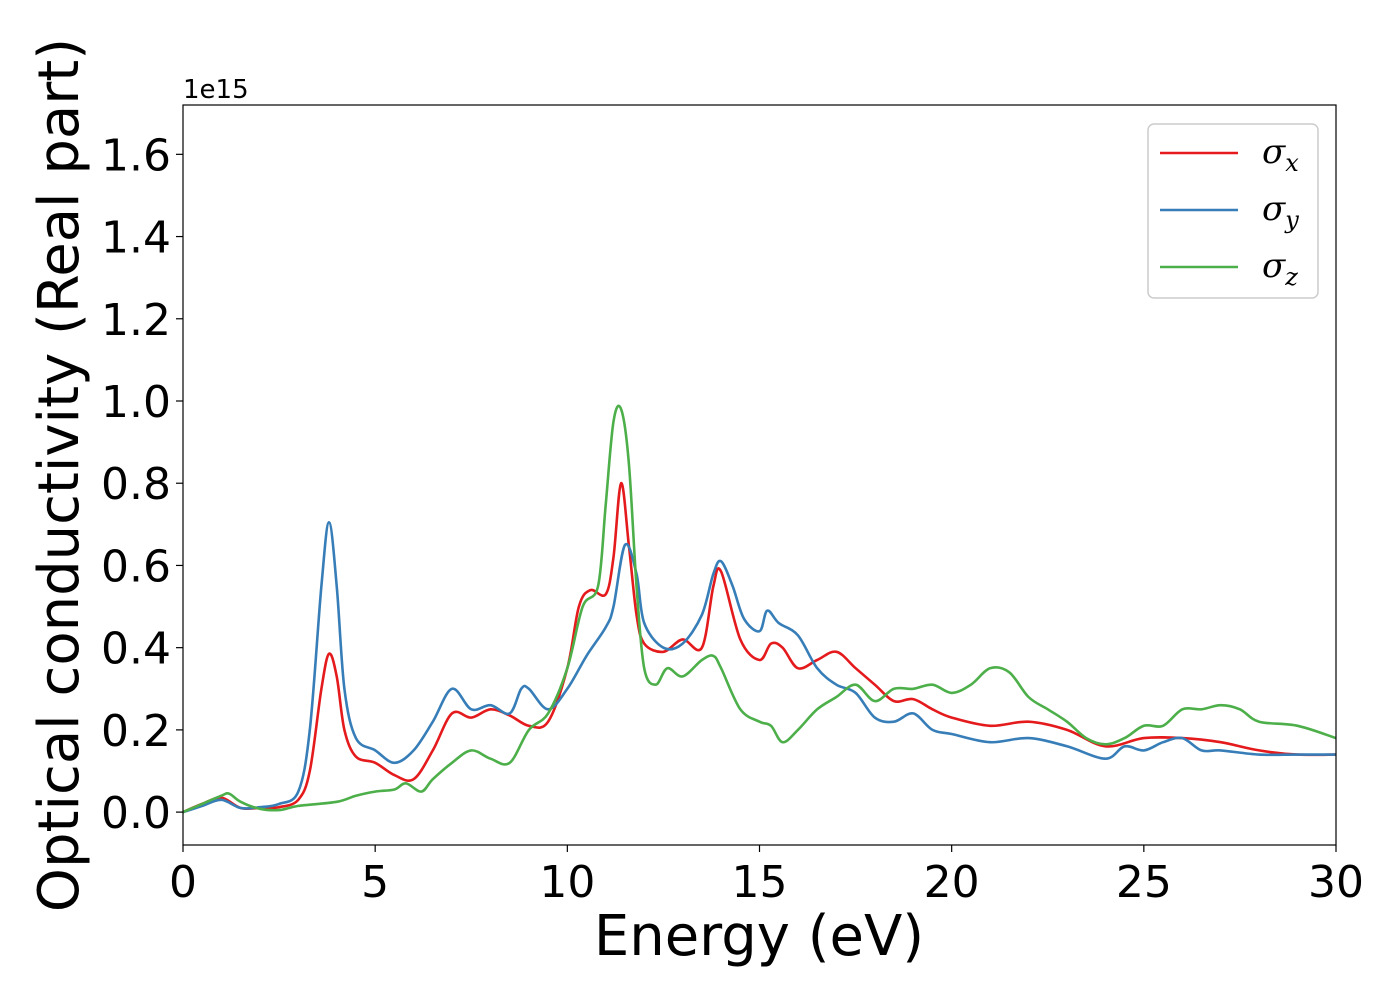  What do you see at coordinates (759, 936) in the screenshot?
I see `x-axis-label: Energy (eV)` at bounding box center [759, 936].